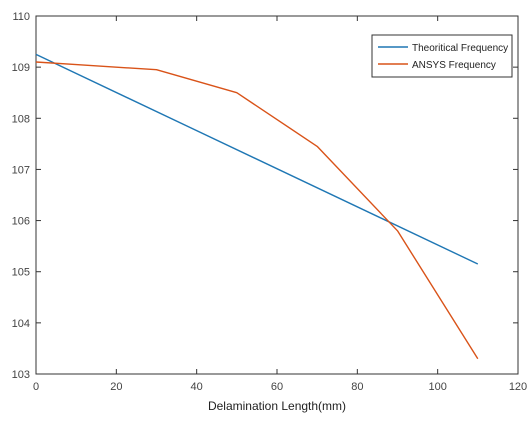 This screenshot has width=529, height=444. I want to click on y-tick-label: 106, so click(21, 222).